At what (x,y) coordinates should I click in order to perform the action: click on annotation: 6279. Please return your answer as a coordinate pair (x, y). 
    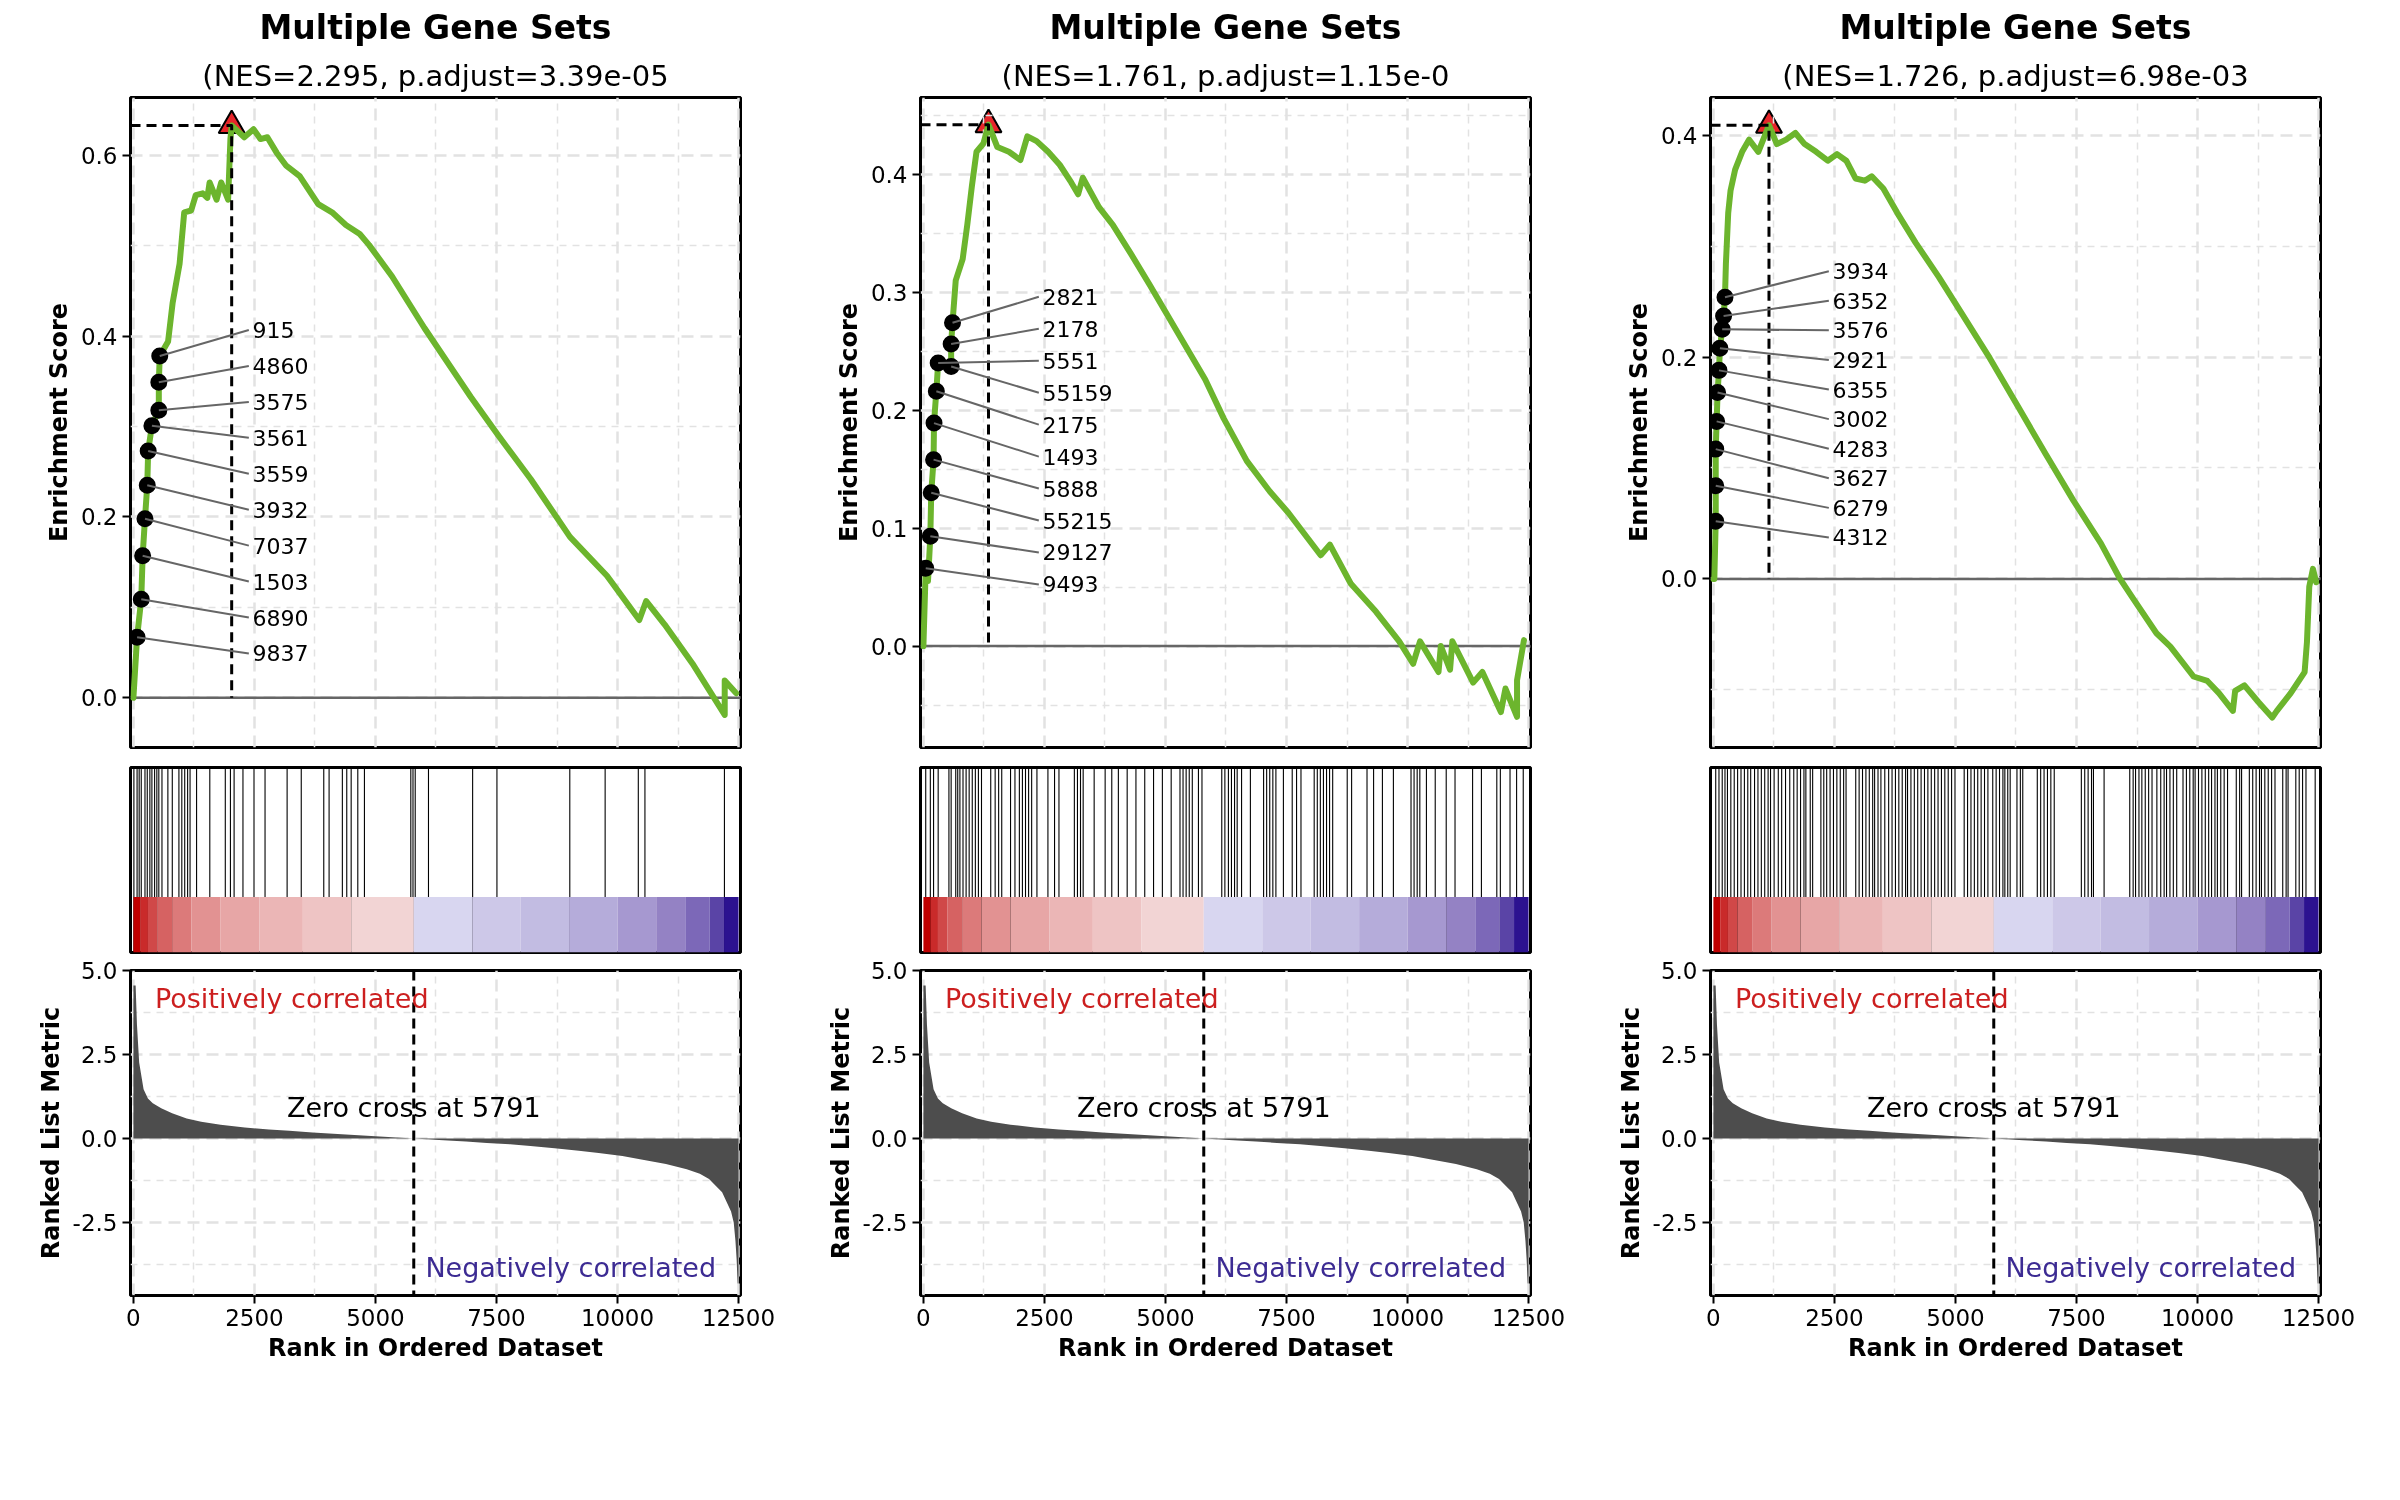
    Looking at the image, I should click on (1860, 508).